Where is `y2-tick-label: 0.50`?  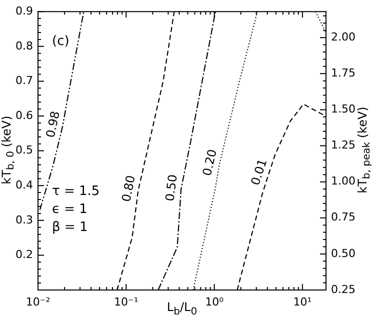
y2-tick-label: 0.50 is located at coordinates (343, 253).